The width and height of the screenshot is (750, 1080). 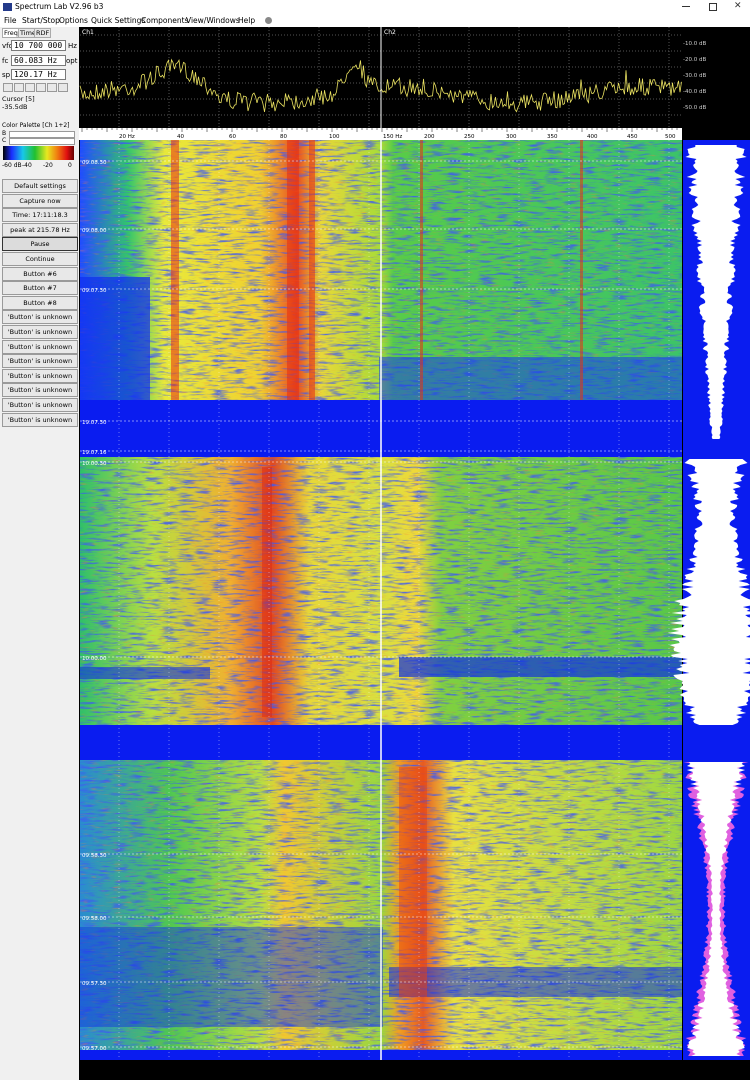 What do you see at coordinates (40, 200) in the screenshot?
I see `panel-button: Capture now` at bounding box center [40, 200].